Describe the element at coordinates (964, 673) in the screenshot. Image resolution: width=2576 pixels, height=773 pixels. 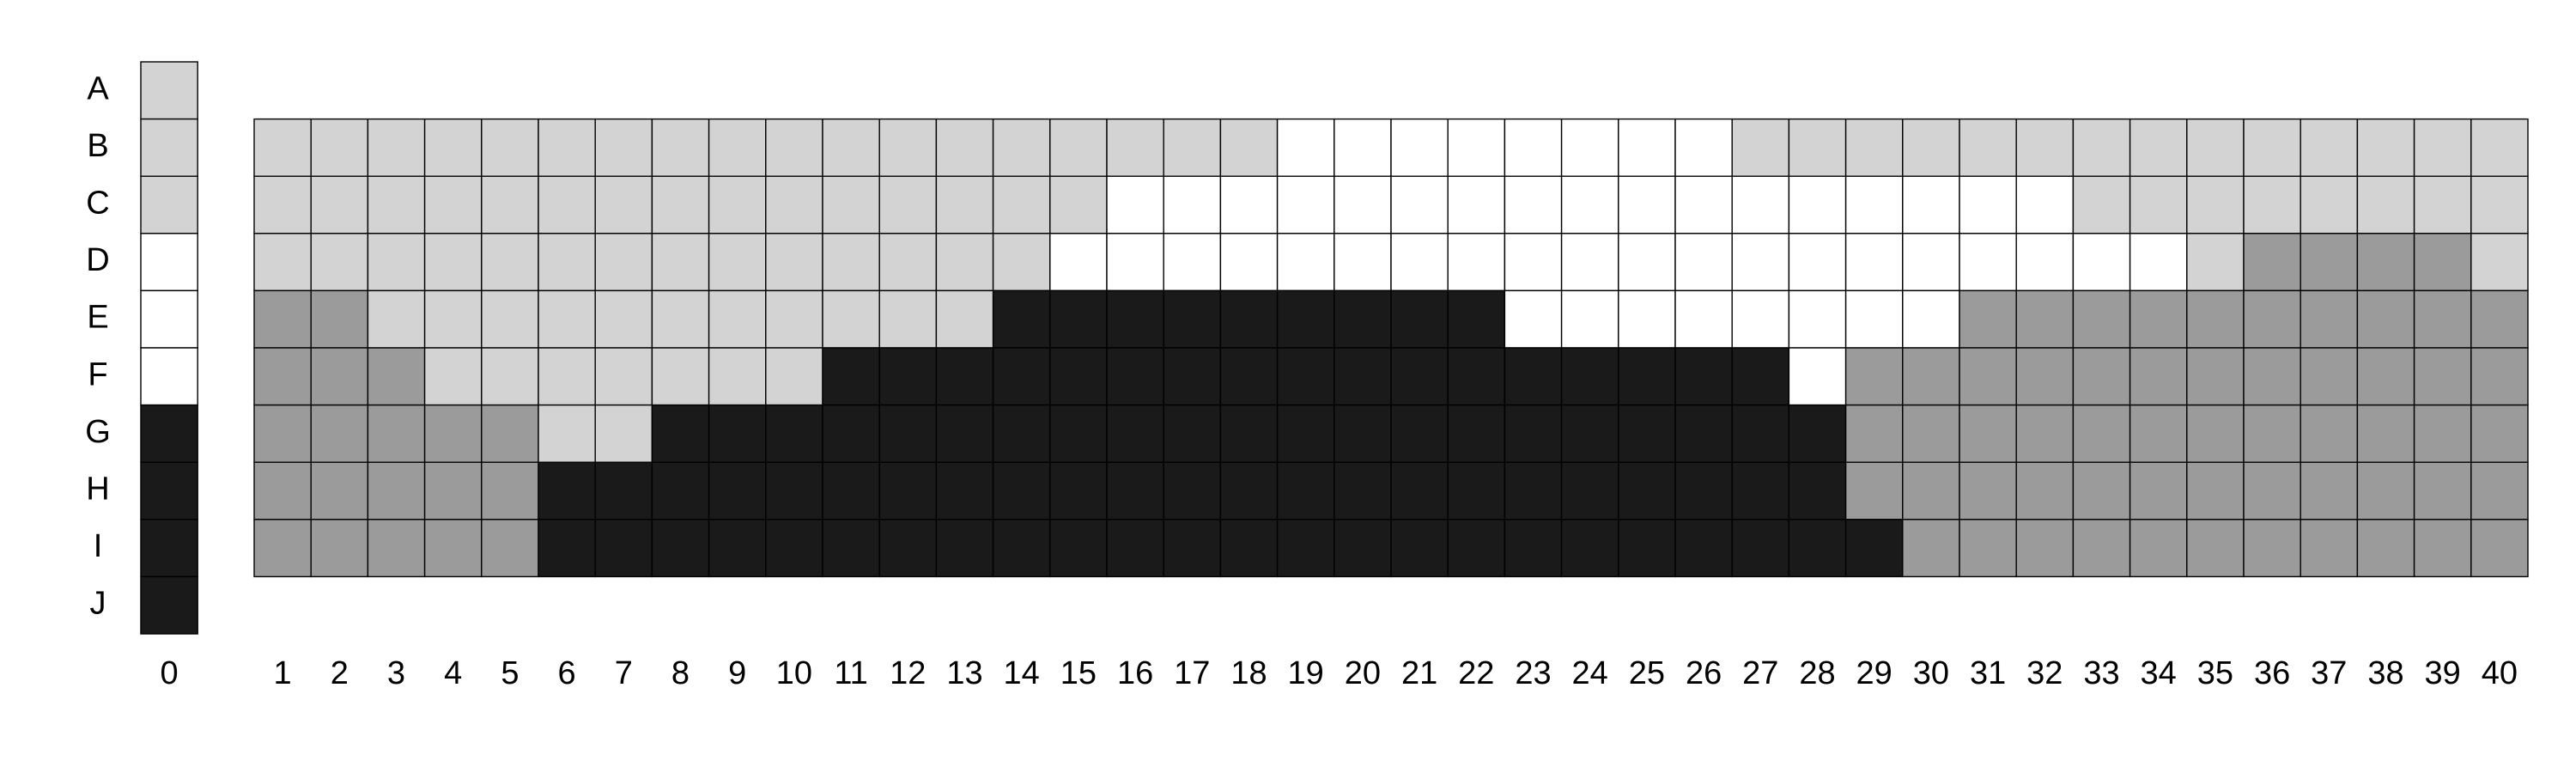
I see `col-label-13: 13` at that location.